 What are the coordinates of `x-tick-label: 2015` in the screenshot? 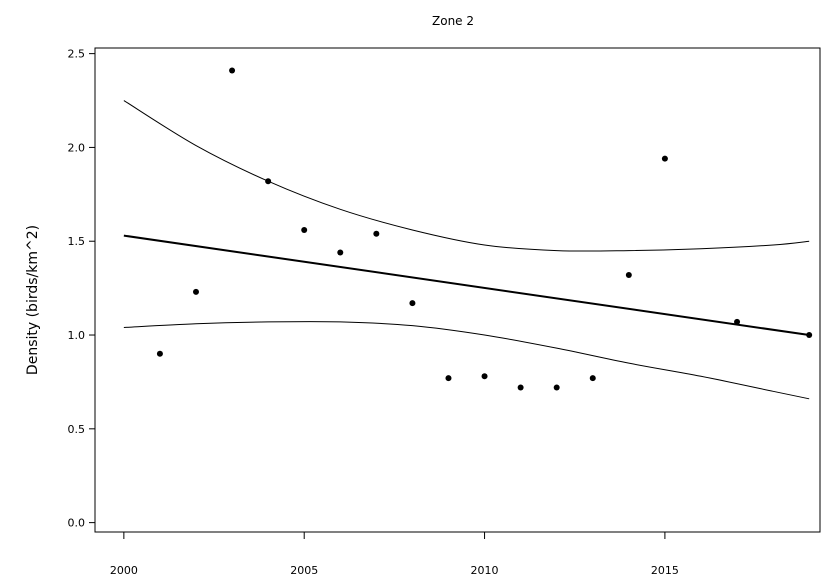 It's located at (665, 570).